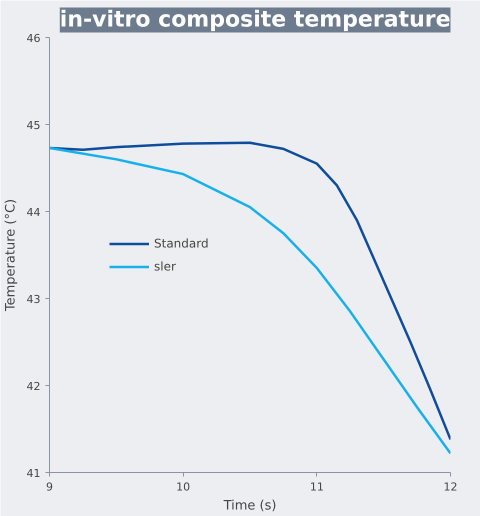 Image resolution: width=480 pixels, height=516 pixels. I want to click on x-axis-title: Time (s), so click(249, 506).